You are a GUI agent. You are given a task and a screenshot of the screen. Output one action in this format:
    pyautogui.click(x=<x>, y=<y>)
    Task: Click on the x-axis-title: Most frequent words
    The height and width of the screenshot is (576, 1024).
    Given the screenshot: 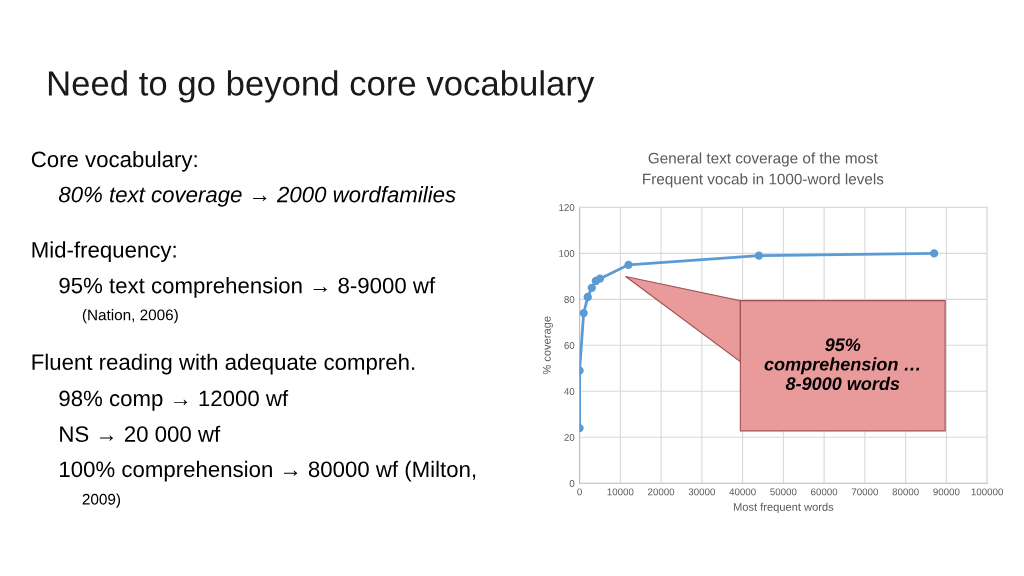 What is the action you would take?
    pyautogui.click(x=783, y=508)
    